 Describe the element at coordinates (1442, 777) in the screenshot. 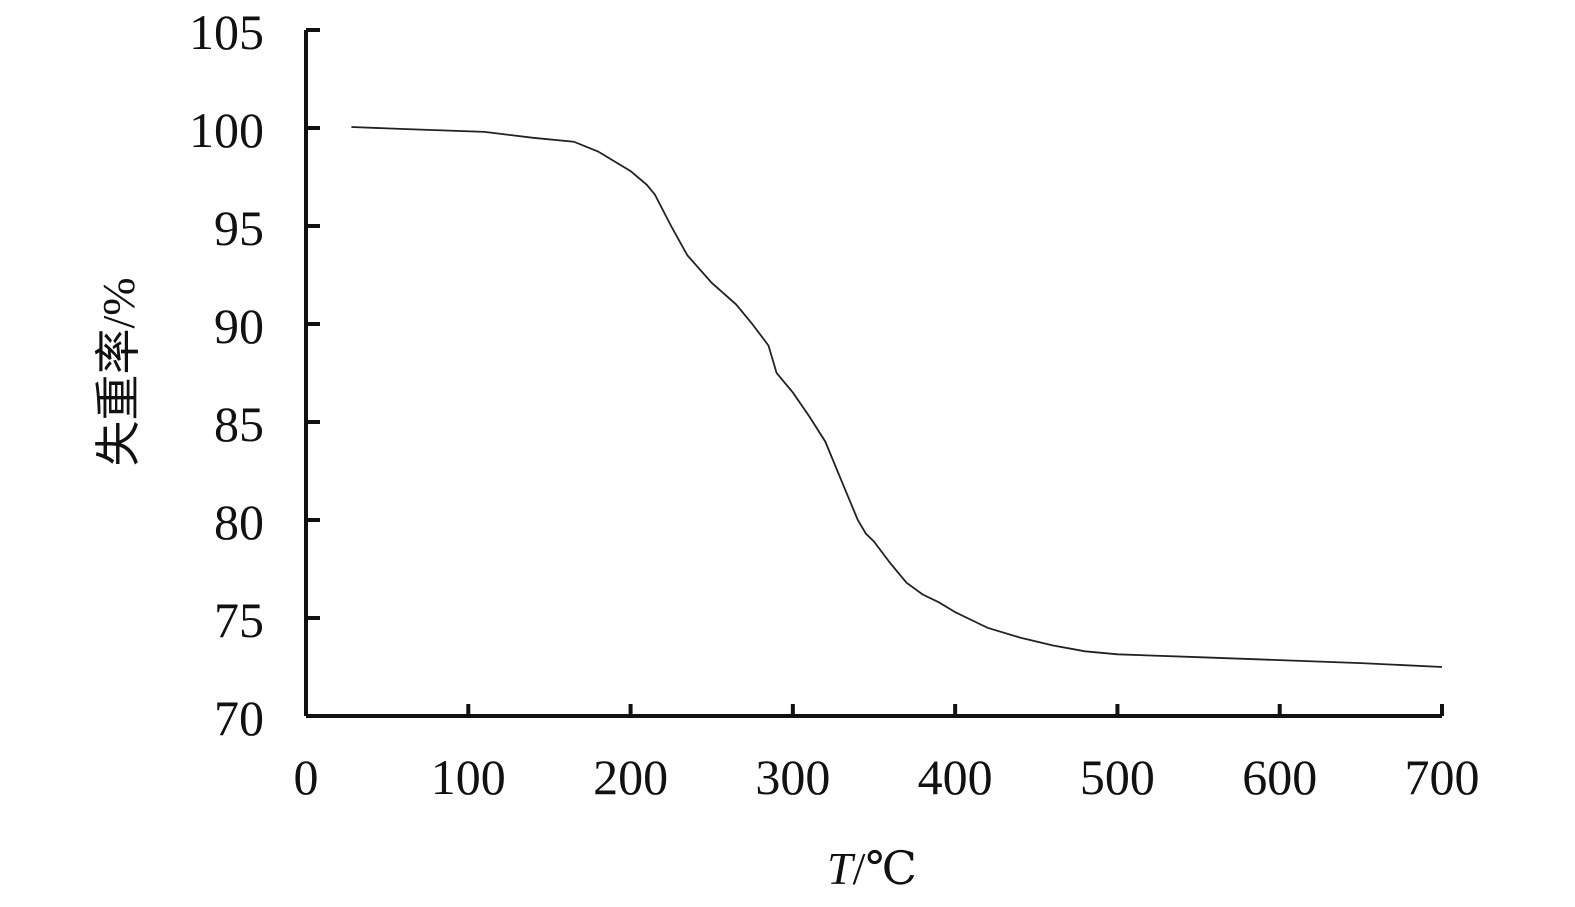

I see `x-tick-label: 700` at that location.